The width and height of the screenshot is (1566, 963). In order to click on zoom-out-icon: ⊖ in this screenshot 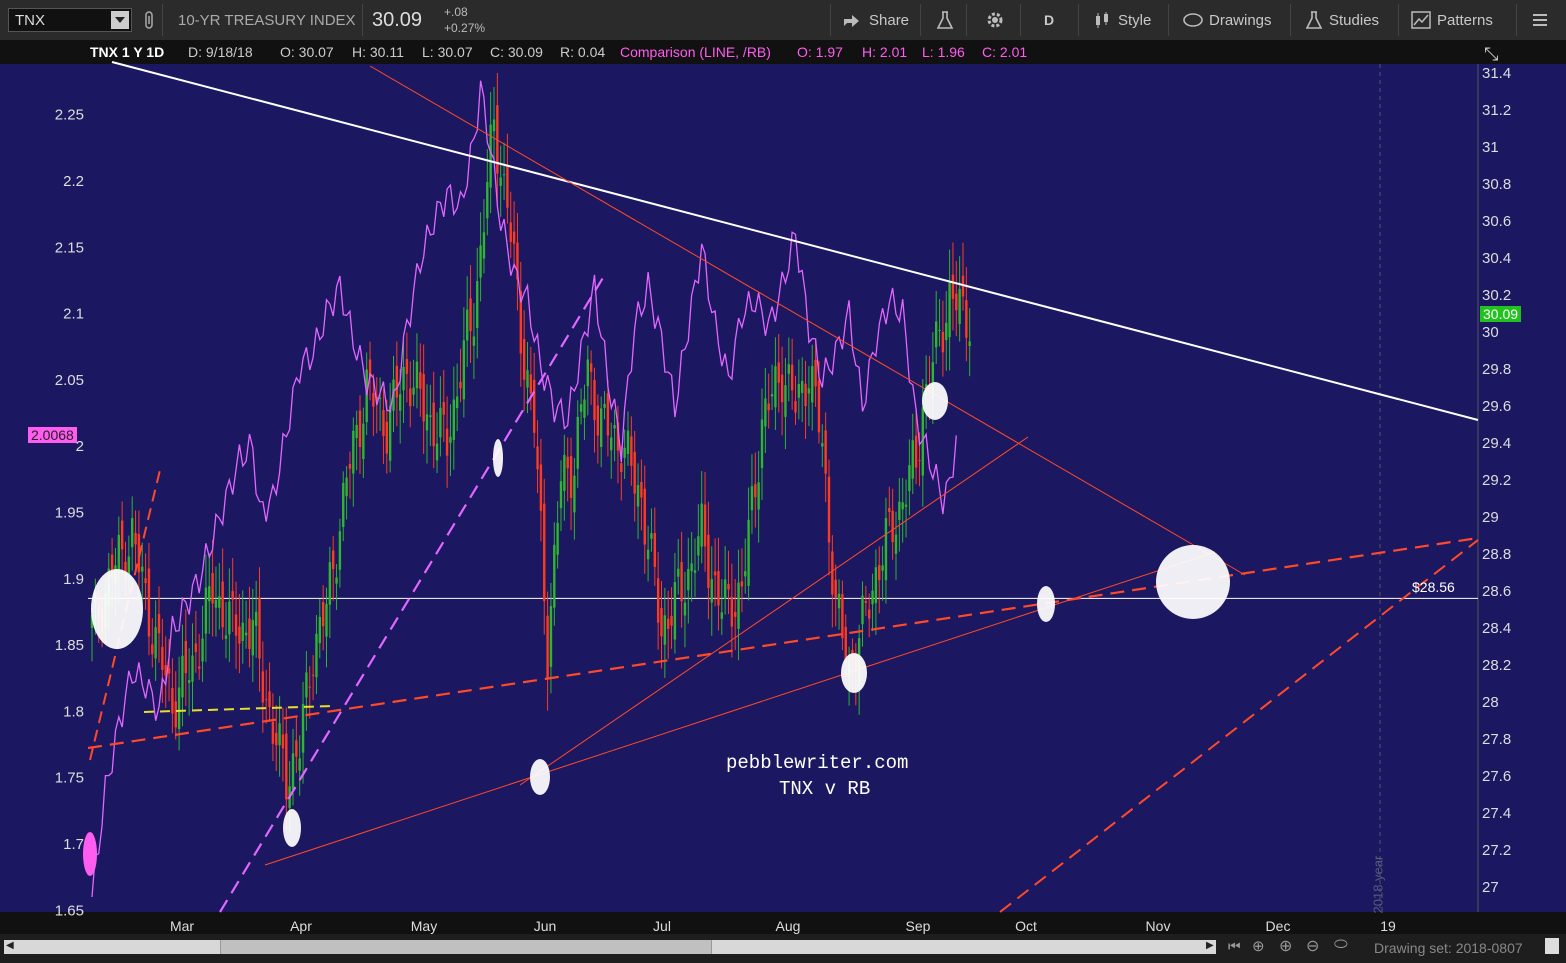, I will do `click(1313, 946)`.